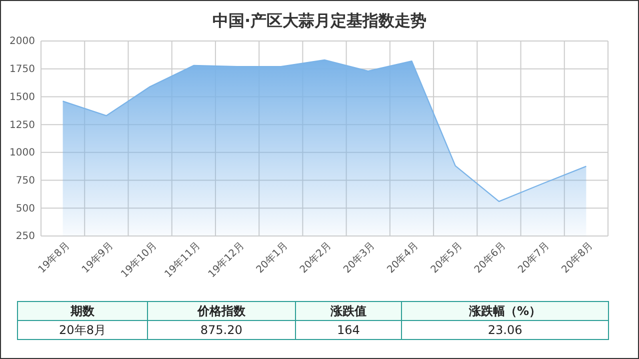  Describe the element at coordinates (505, 330) in the screenshot. I see `text: 23.06` at that location.